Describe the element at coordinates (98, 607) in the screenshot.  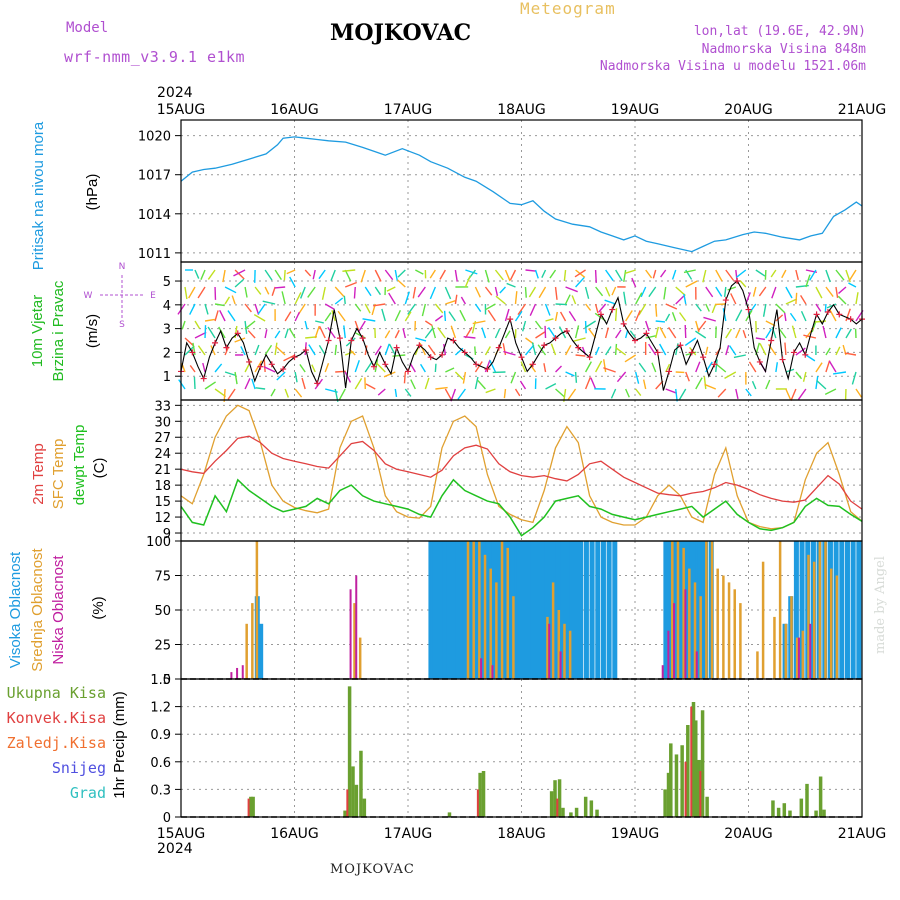
I see `ylabel-cloud-unit: (%)` at that location.